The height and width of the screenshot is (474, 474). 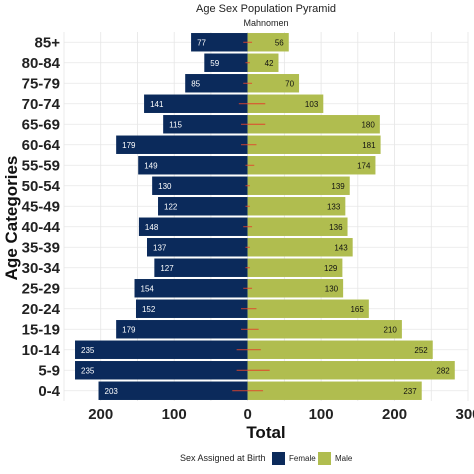 I want to click on data-label-female: 154, so click(x=148, y=288).